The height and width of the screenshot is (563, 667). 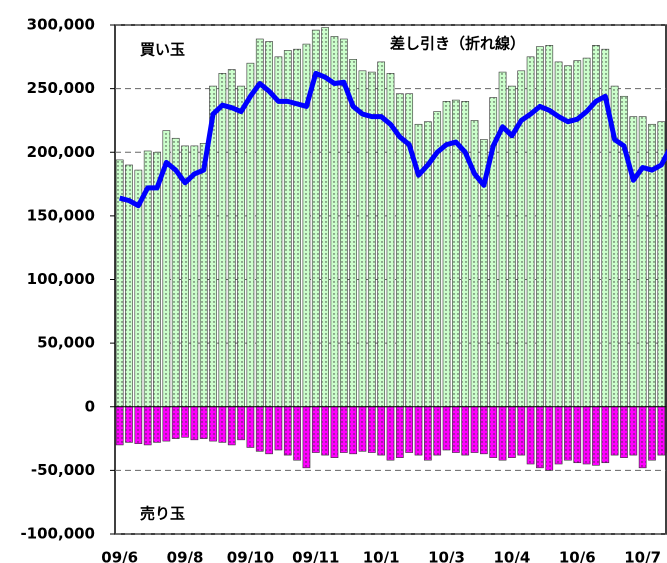 What do you see at coordinates (57, 534) in the screenshot?
I see `y-tick-label: -100,000` at bounding box center [57, 534].